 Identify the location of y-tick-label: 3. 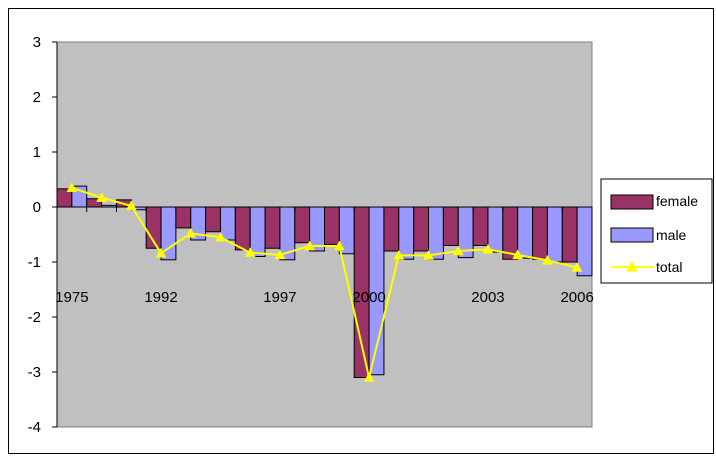
(37, 42).